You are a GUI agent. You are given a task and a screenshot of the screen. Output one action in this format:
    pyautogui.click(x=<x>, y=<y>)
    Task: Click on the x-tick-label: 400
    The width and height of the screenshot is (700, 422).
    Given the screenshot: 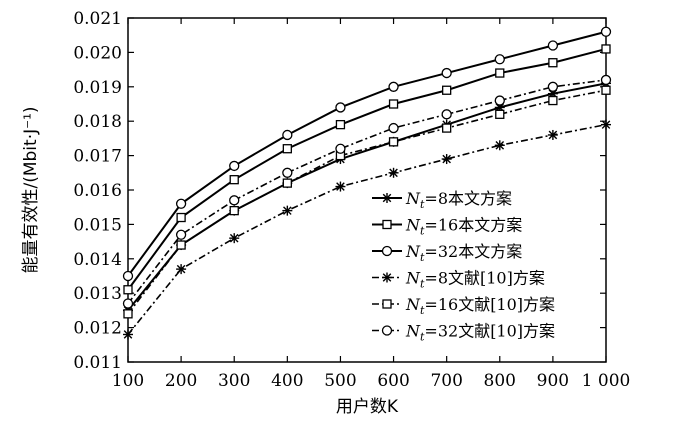 What is the action you would take?
    pyautogui.click(x=287, y=381)
    